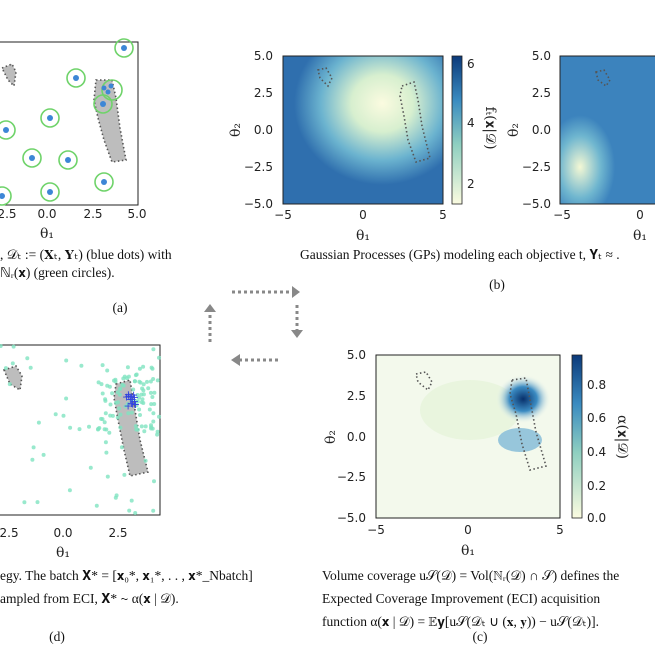  What do you see at coordinates (57, 272) in the screenshot?
I see `caption: ℕᵣ(𝐱) (green circles).` at bounding box center [57, 272].